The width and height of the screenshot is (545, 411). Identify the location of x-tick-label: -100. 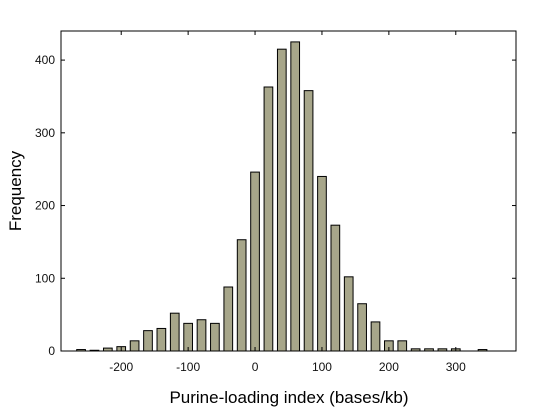
(188, 367).